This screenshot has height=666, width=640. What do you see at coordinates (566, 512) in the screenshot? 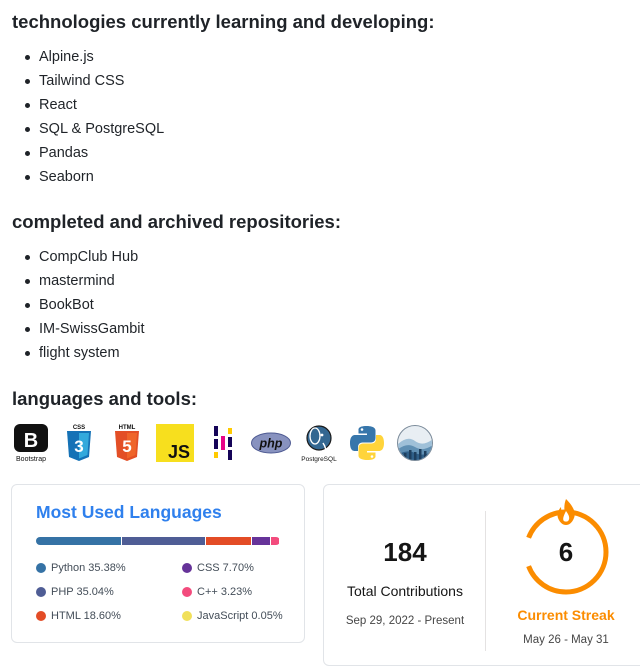
I see `fire-icon` at bounding box center [566, 512].